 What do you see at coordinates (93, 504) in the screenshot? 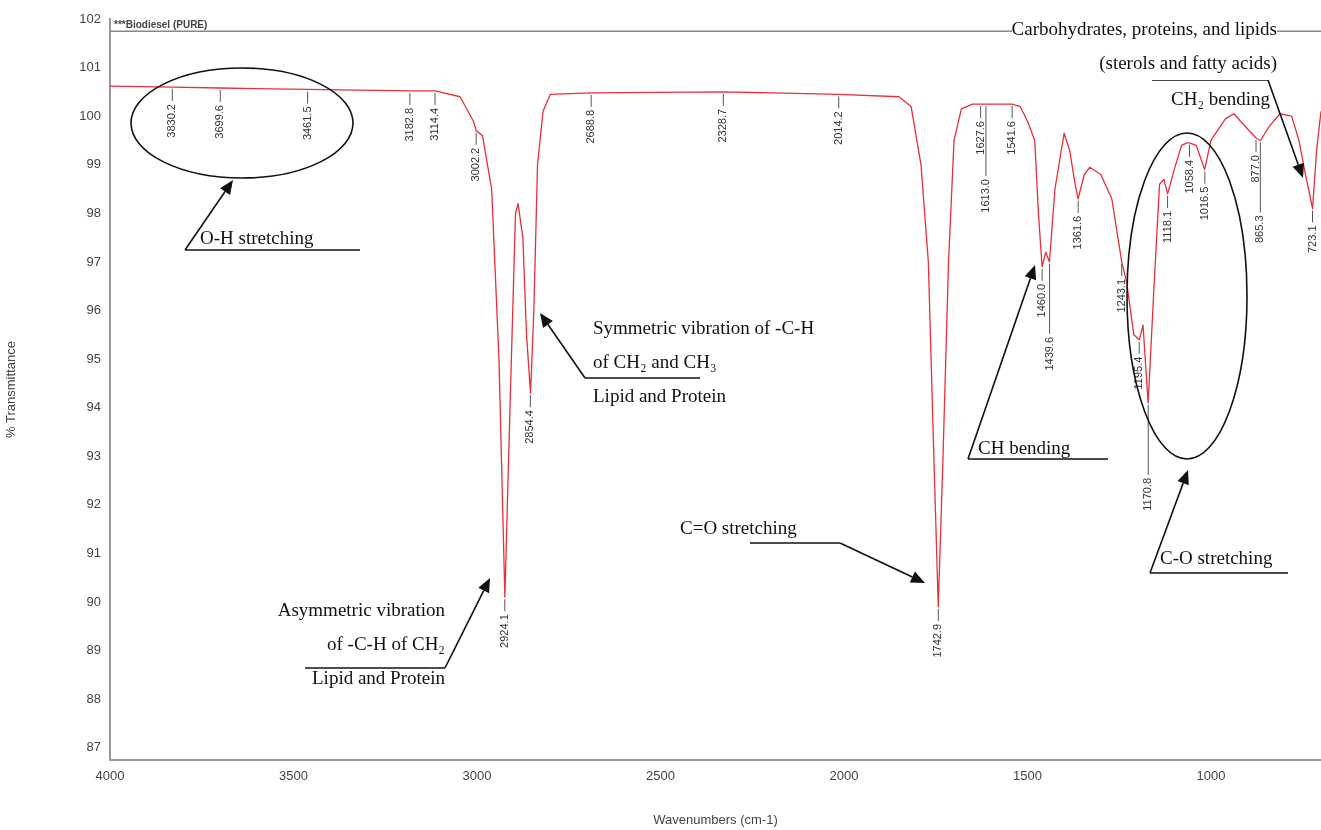
I see `y-tick-label: 92` at bounding box center [93, 504].